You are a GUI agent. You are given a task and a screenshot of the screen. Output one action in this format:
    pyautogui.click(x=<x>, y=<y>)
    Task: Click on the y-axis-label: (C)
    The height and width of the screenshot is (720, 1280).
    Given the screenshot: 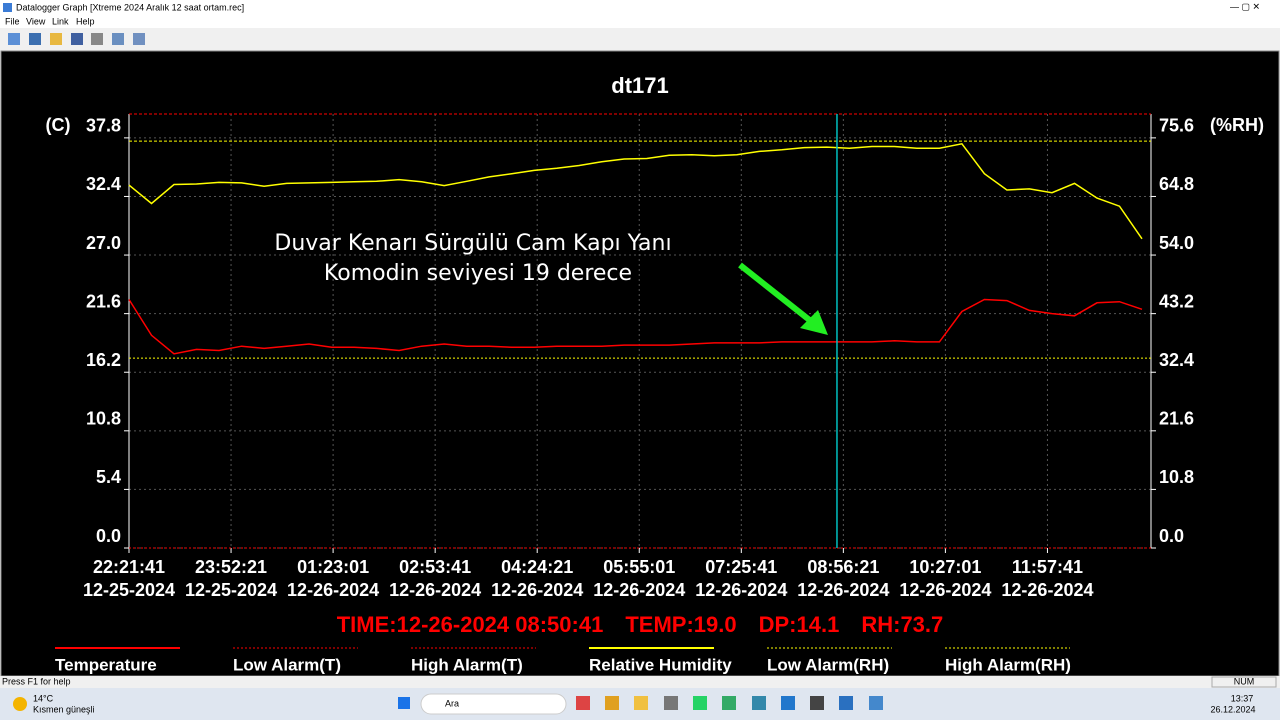 What is the action you would take?
    pyautogui.click(x=58, y=125)
    